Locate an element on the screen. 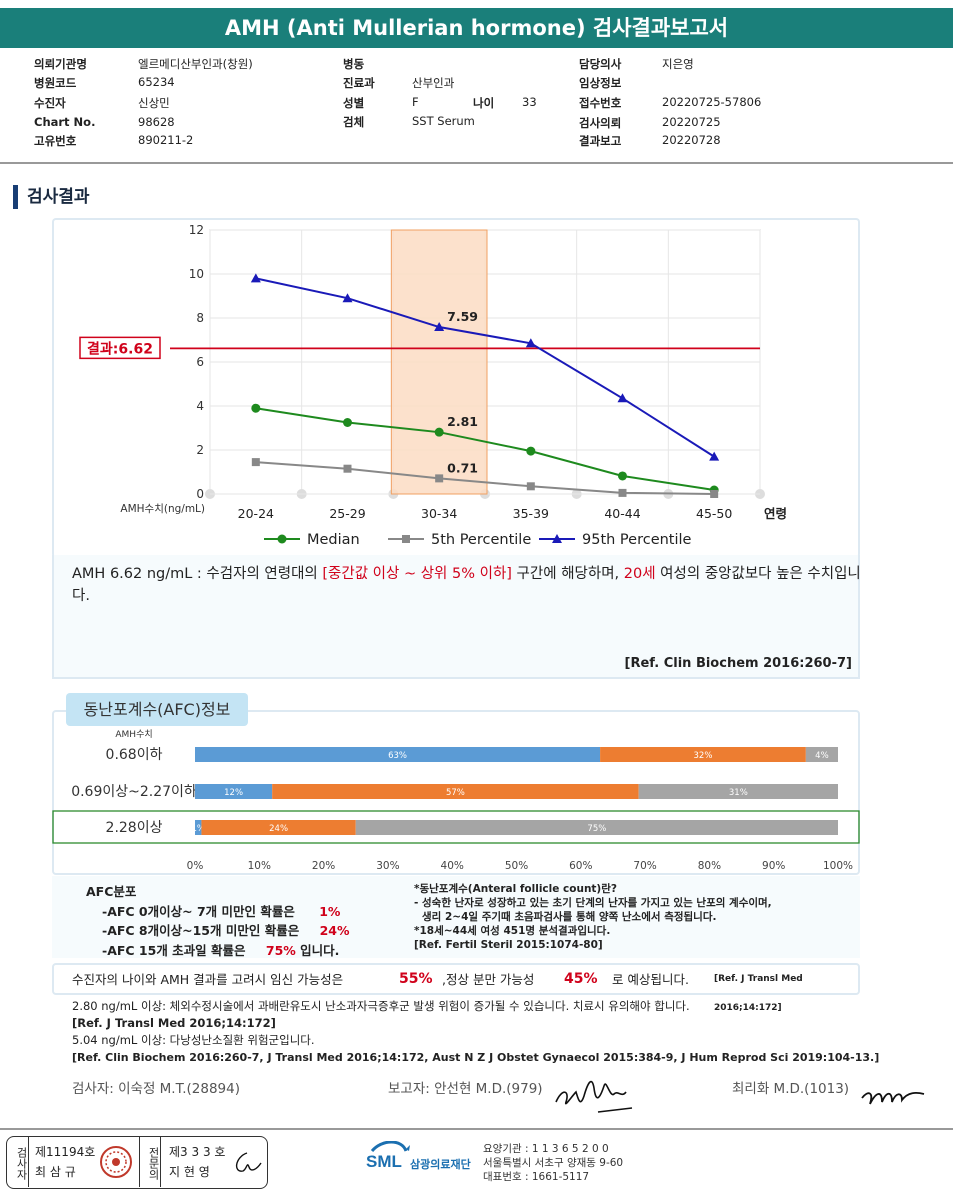  x-tick-label: 35-39 is located at coordinates (531, 513).